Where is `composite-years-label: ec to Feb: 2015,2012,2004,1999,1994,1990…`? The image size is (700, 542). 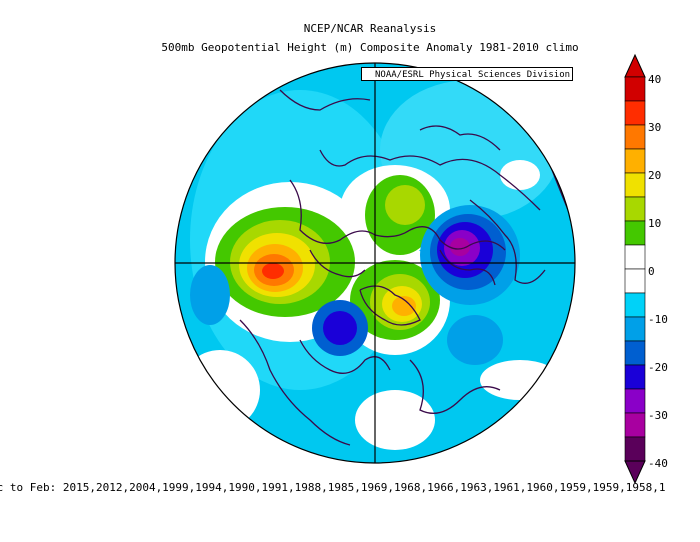 composite-years-label: ec to Feb: 2015,2012,2004,1999,1994,1990… is located at coordinates (333, 487).